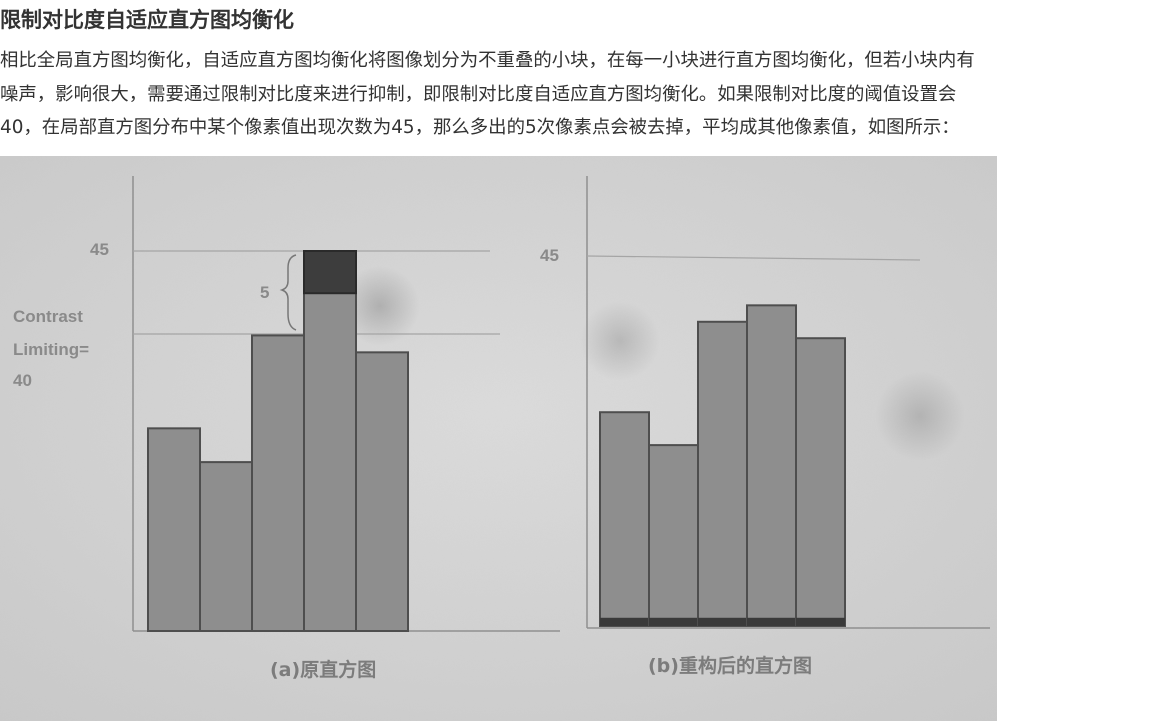 The height and width of the screenshot is (721, 1166). What do you see at coordinates (51, 349) in the screenshot?
I see `limit-label-line-2: Limiting=` at bounding box center [51, 349].